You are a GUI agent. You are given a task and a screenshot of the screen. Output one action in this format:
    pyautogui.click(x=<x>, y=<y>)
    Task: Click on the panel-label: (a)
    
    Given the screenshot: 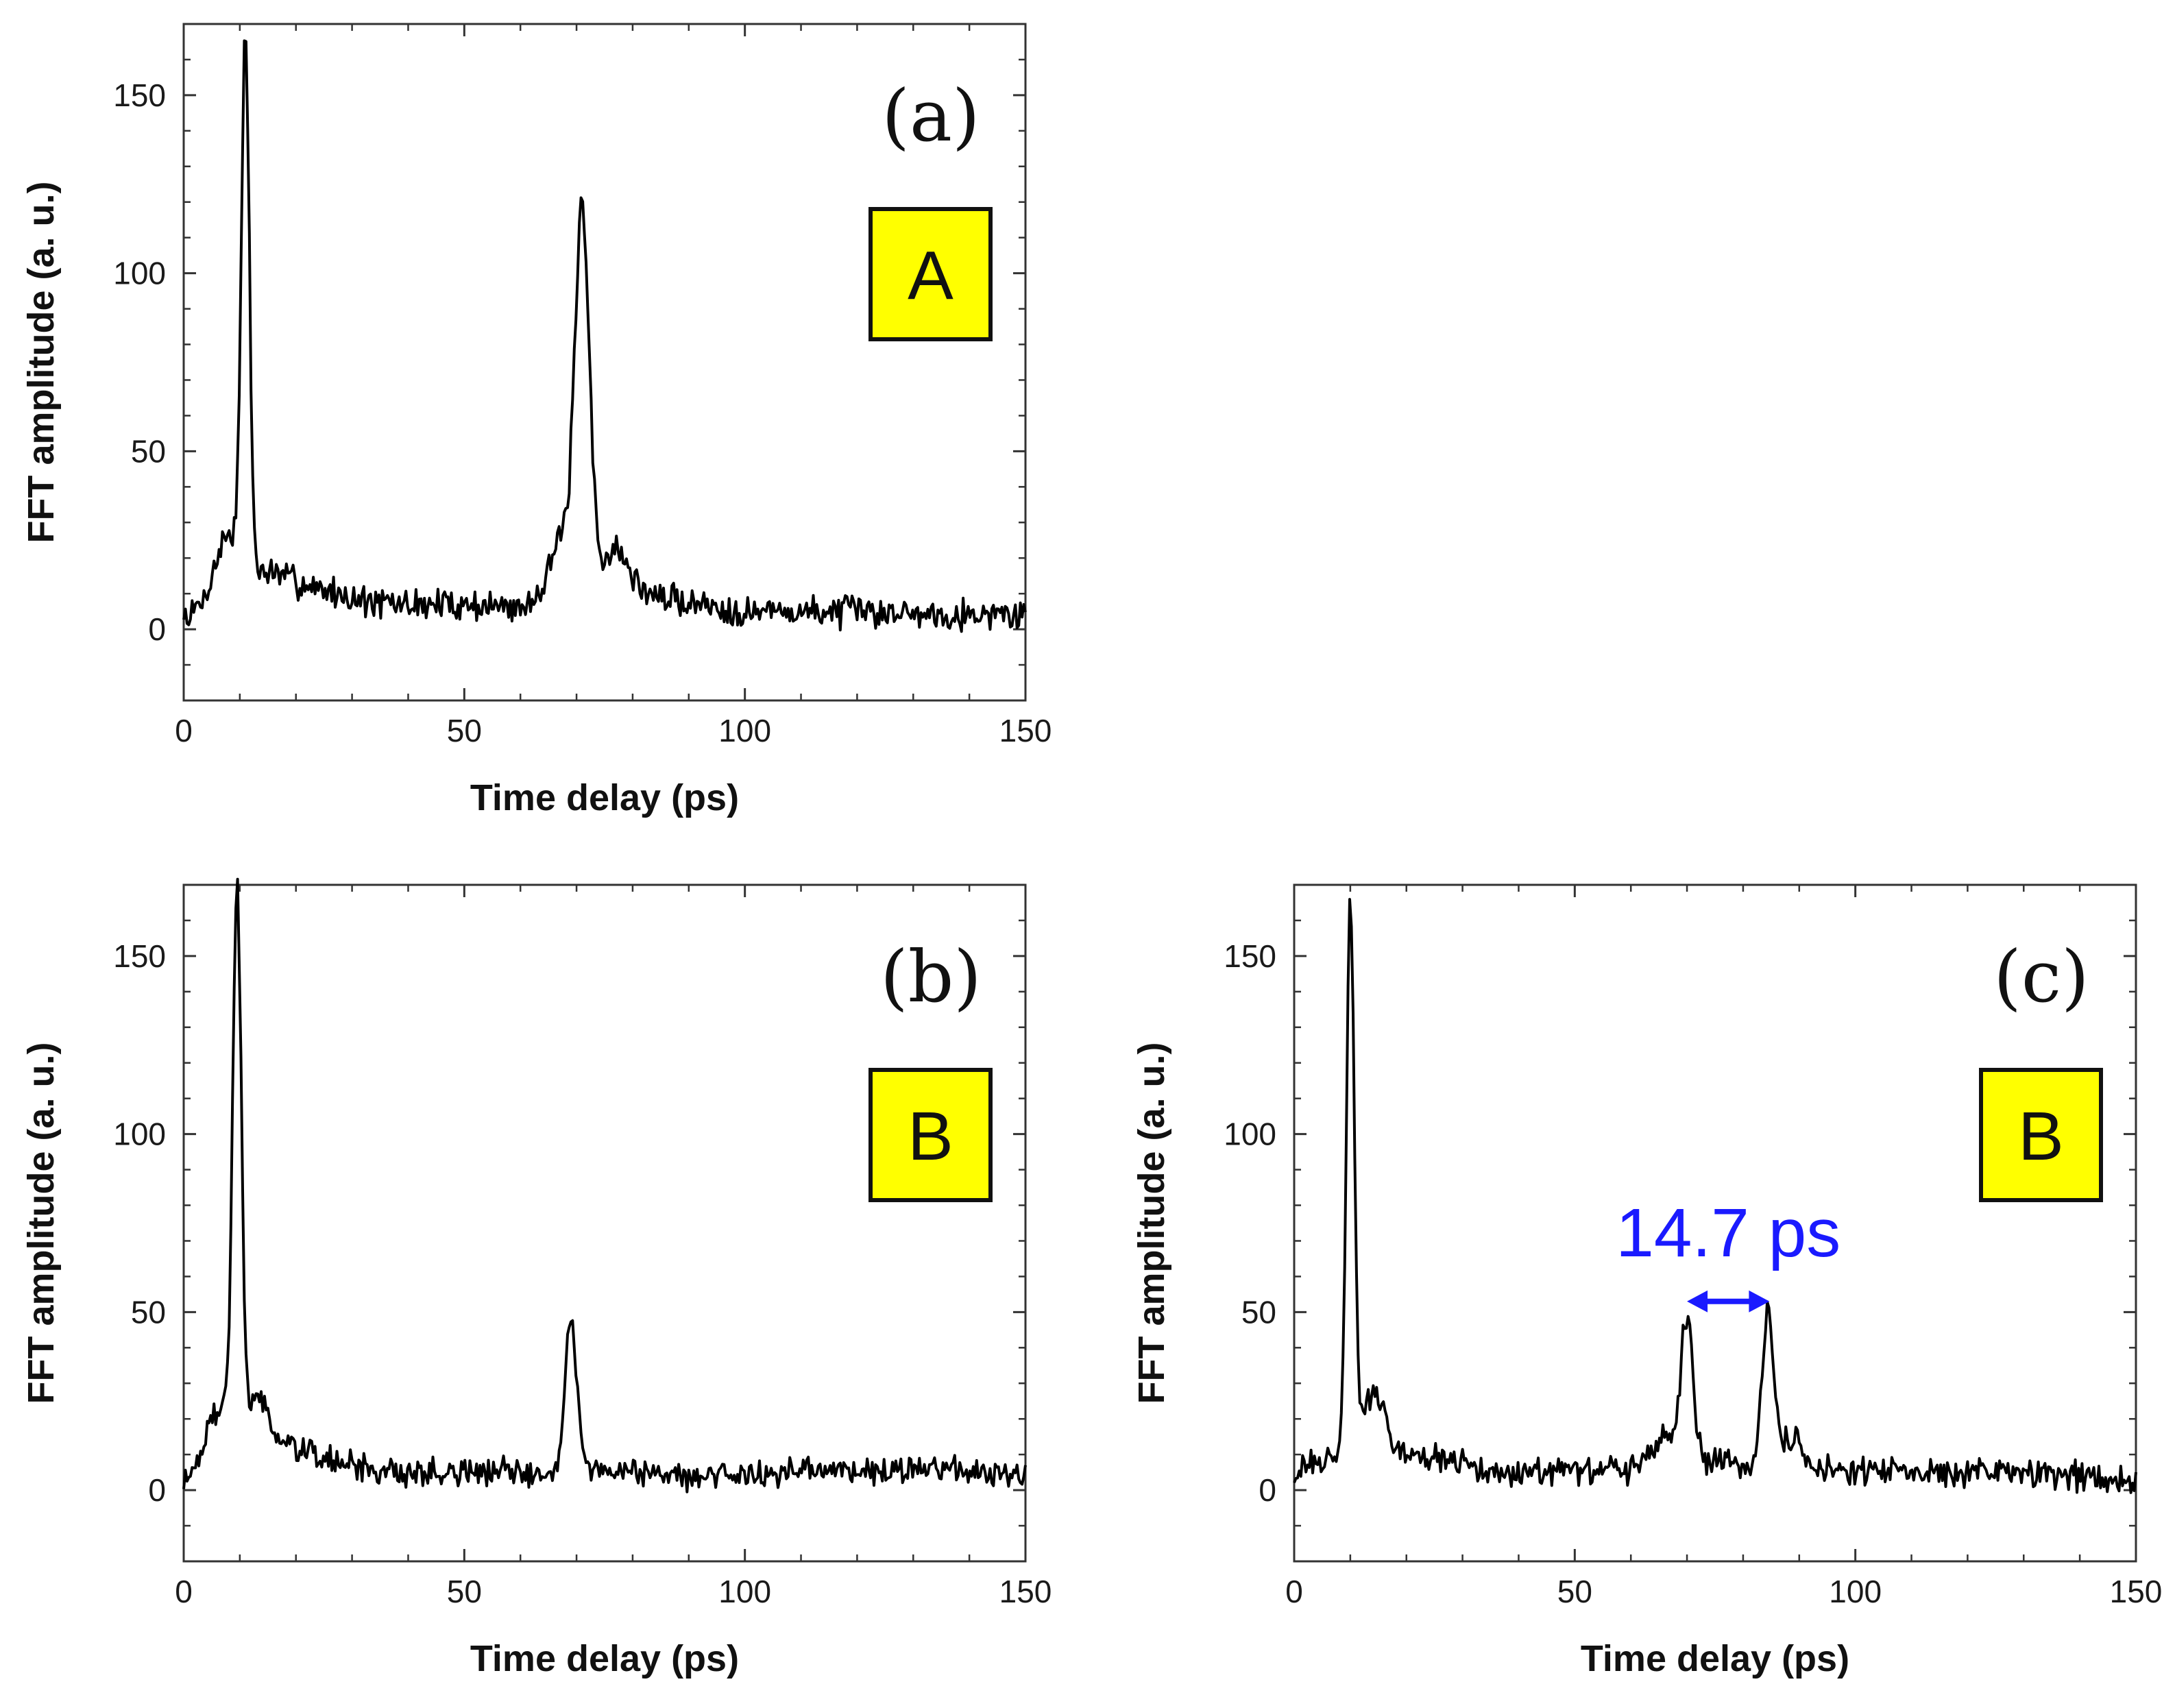 What is the action you would take?
    pyautogui.click(x=931, y=116)
    